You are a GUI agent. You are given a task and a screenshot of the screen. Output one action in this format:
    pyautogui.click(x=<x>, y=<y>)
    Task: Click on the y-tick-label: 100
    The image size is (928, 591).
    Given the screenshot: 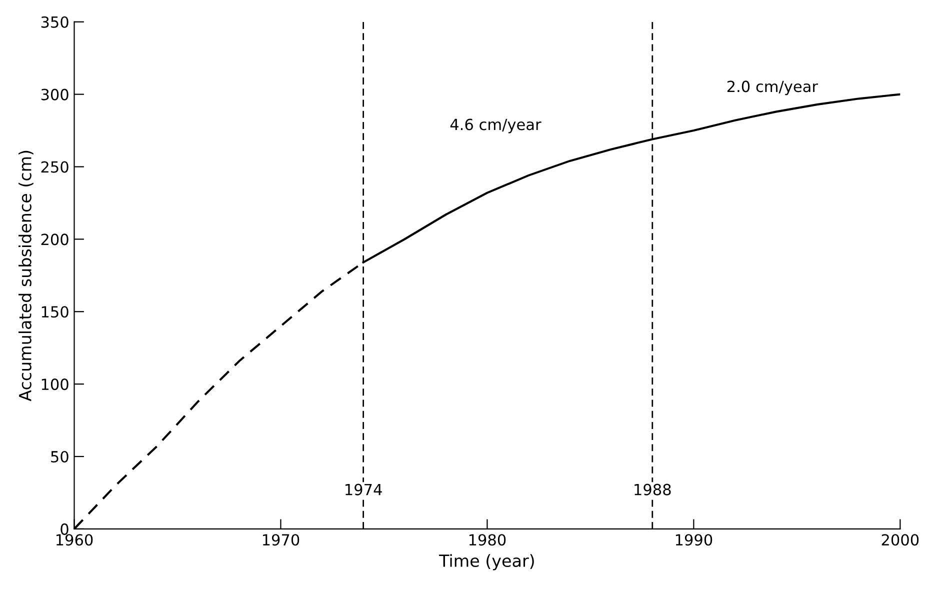 What is the action you would take?
    pyautogui.click(x=55, y=384)
    